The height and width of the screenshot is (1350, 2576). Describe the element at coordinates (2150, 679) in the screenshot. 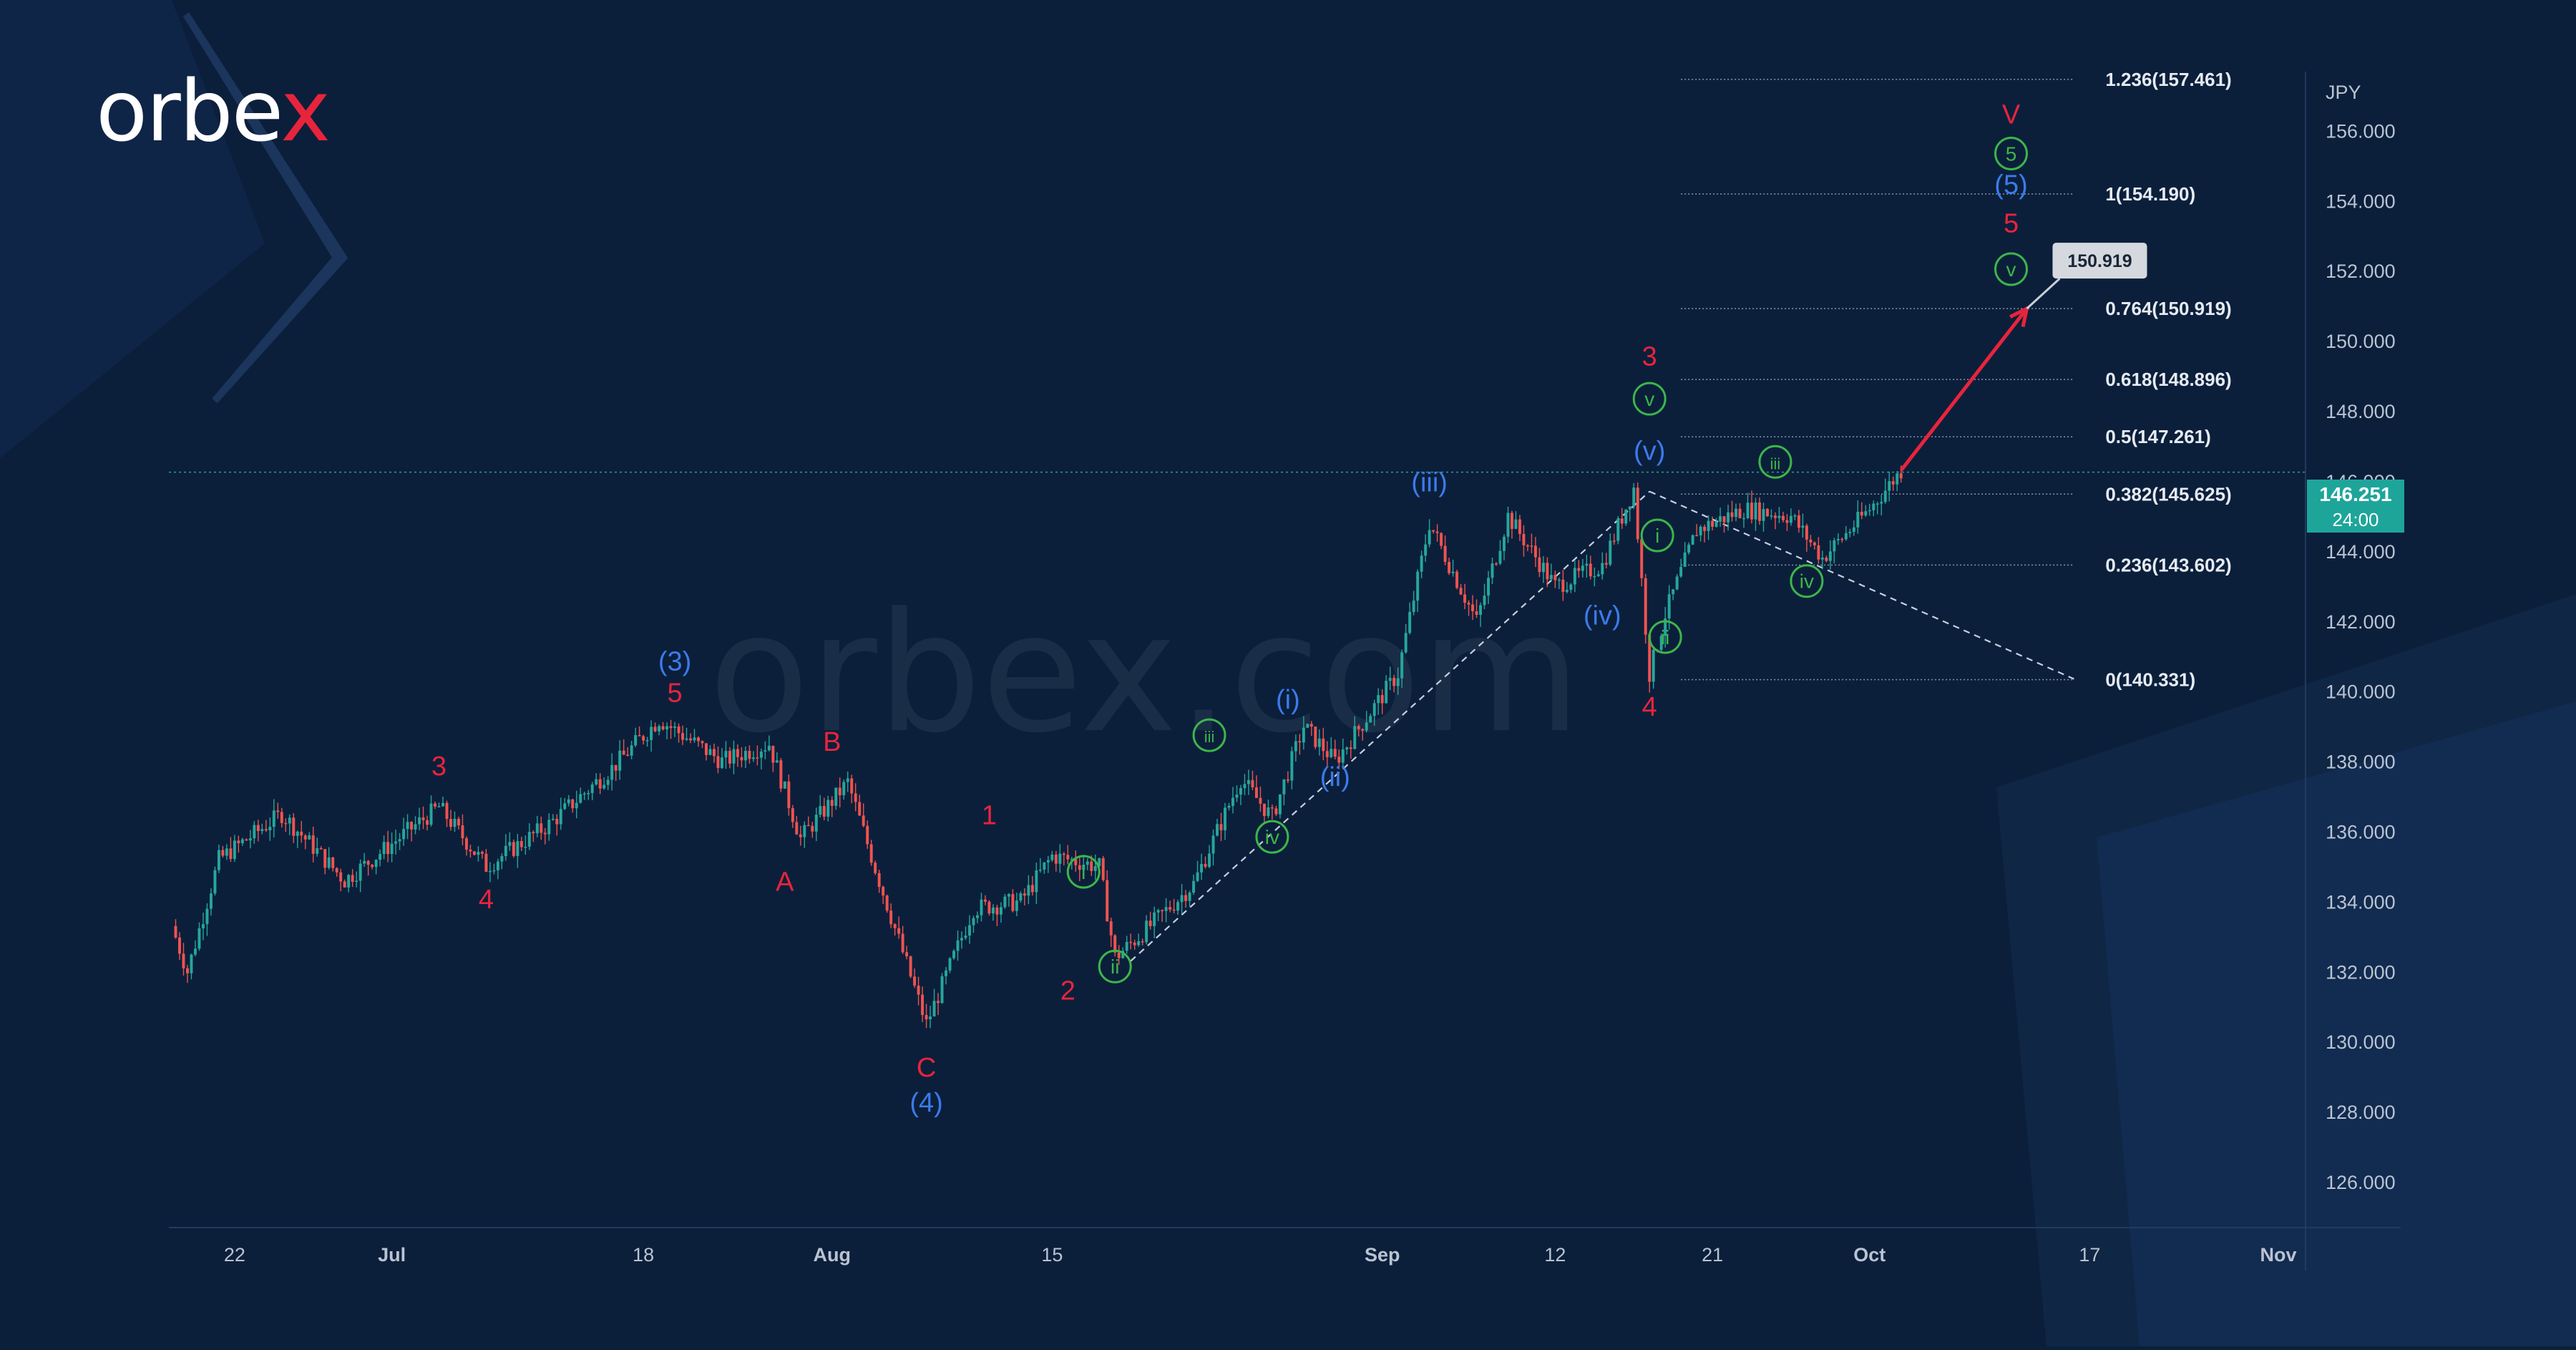

I see `fib-level-label: 0(140.331)` at that location.